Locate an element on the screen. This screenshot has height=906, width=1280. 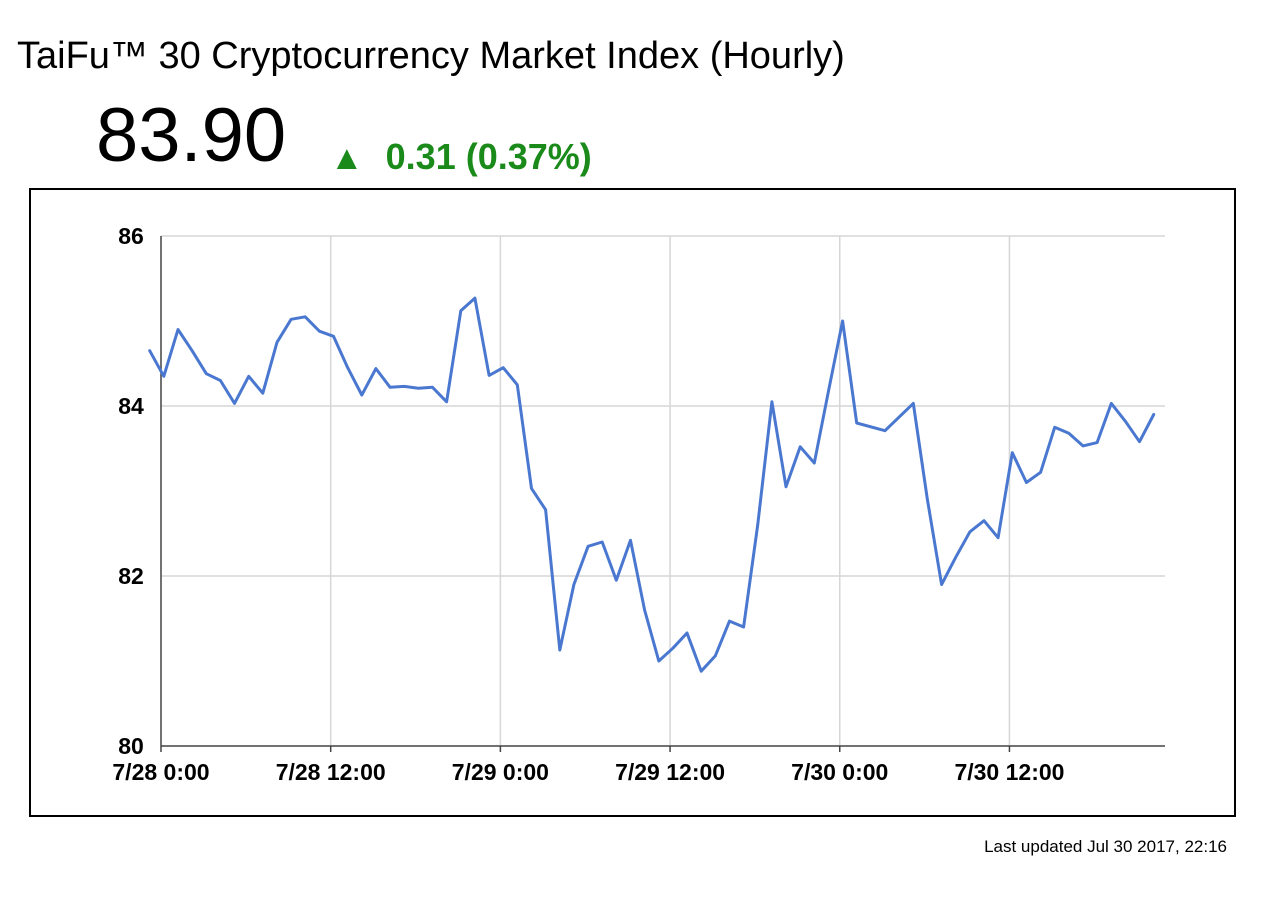
index-price: 83.90 is located at coordinates (191, 135).